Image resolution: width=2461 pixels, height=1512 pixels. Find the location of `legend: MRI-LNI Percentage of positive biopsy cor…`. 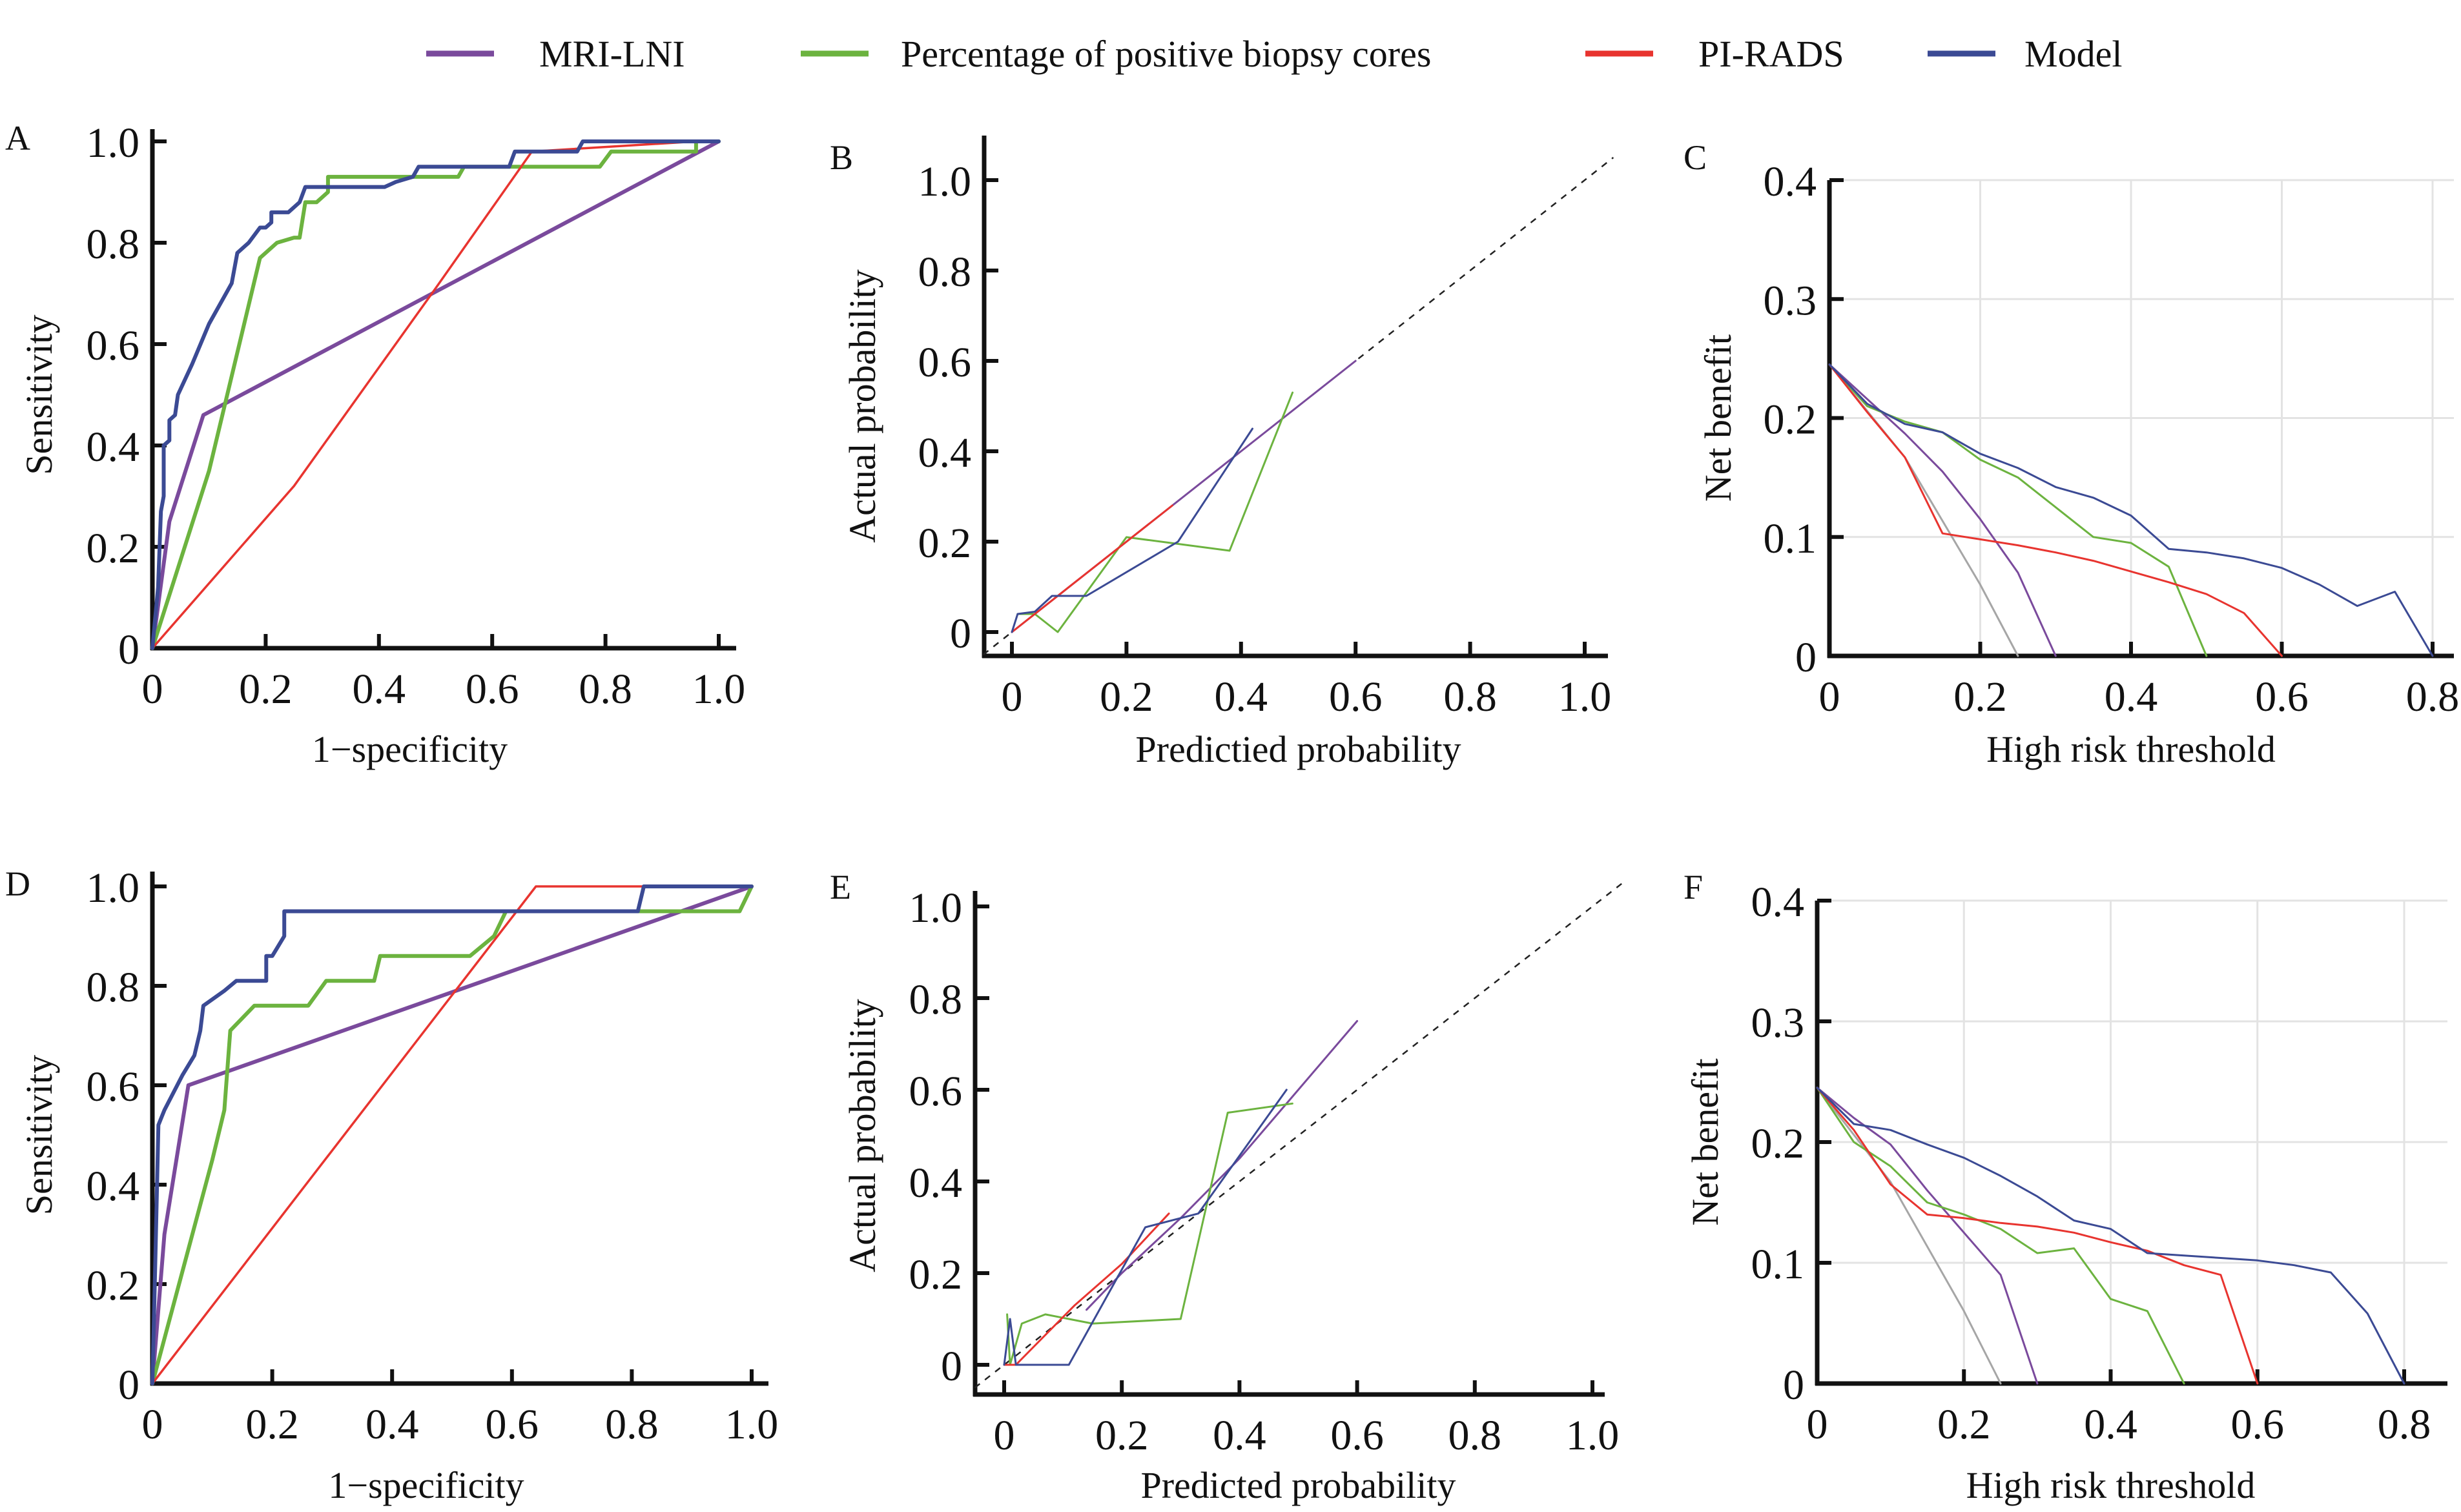

legend: MRI-LNI Percentage of positive biopsy cor… is located at coordinates (1274, 54).